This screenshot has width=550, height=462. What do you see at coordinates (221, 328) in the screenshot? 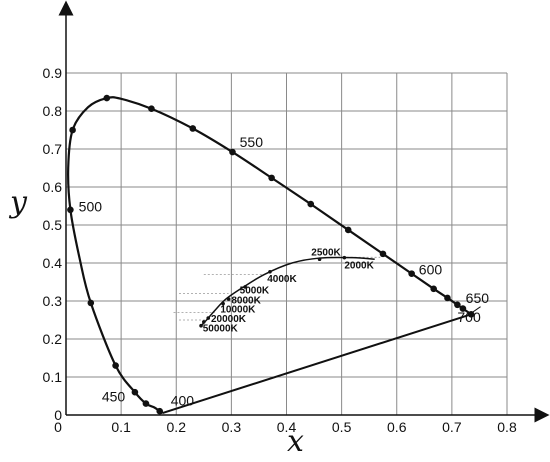
I see `temperature-label: 50000K` at bounding box center [221, 328].